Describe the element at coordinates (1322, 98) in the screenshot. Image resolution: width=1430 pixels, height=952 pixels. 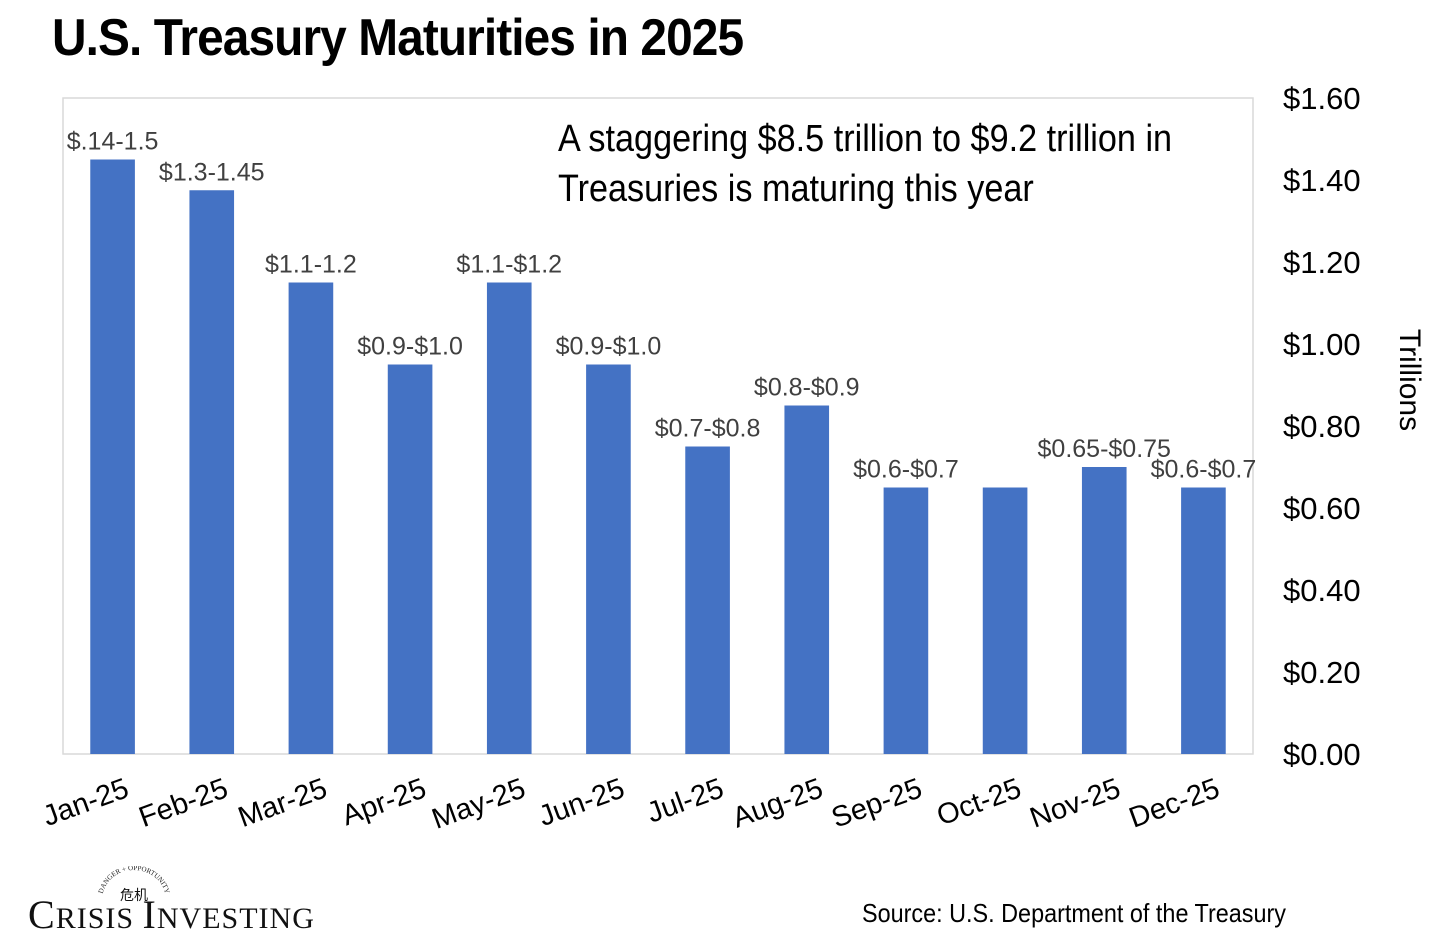
I see `y-tick-label: $1.60` at that location.